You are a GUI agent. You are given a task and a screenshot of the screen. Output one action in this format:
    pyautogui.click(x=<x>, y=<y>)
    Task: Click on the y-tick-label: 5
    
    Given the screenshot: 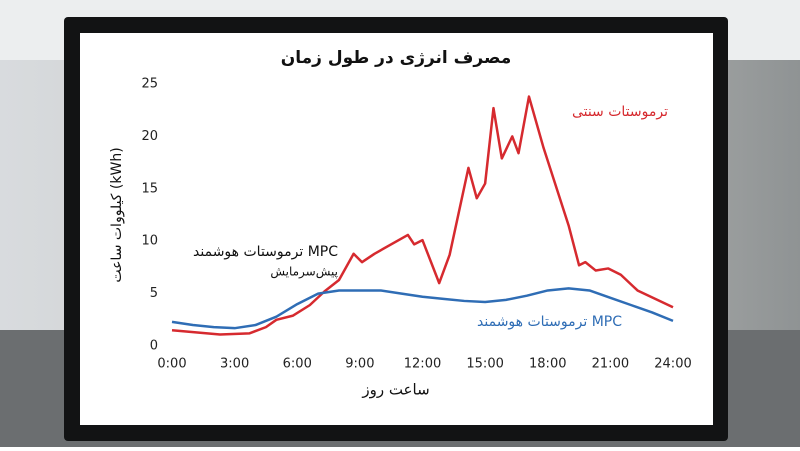 What is the action you would take?
    pyautogui.click(x=154, y=293)
    